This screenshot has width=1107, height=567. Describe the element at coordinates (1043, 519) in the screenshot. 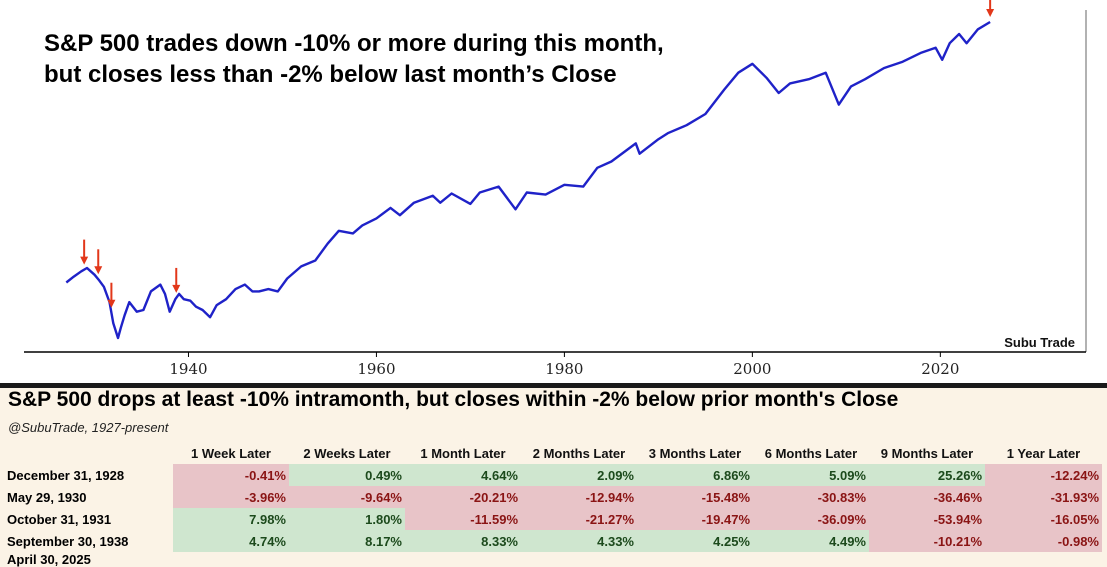

I see `return-cell: -16.05%` at that location.